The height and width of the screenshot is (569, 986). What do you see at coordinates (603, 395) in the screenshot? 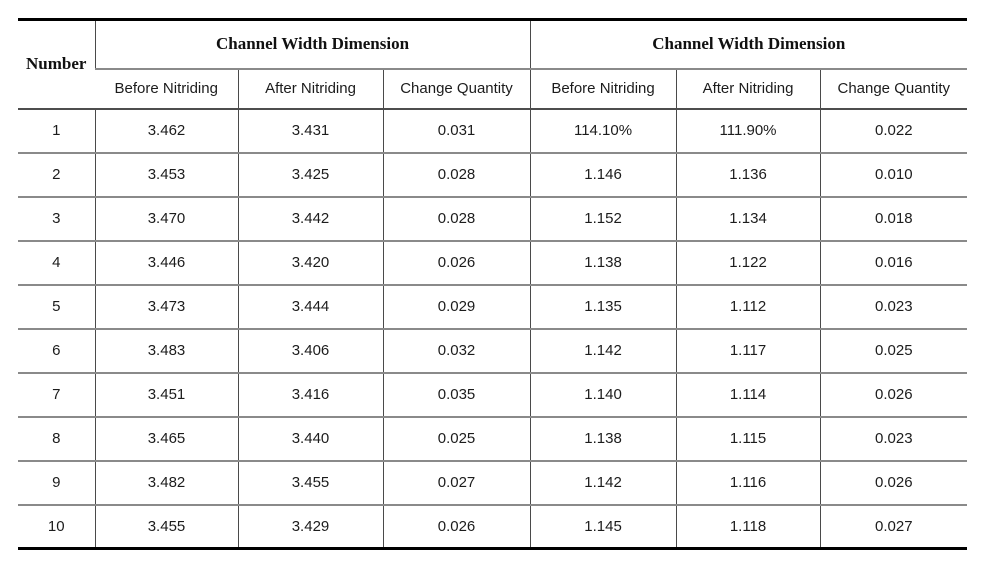
I see `table-cell: 1.140` at bounding box center [603, 395].